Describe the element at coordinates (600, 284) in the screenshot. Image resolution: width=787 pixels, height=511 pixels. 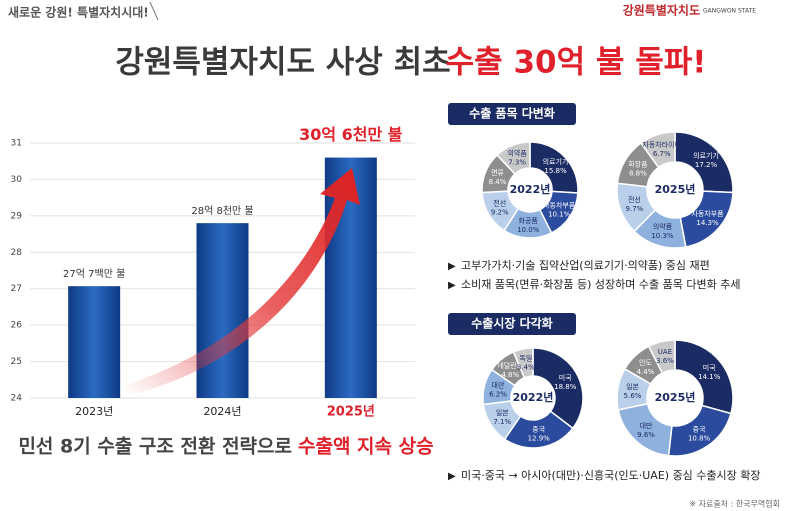
I see `bullet-text: 소비재 품목(면류·화장품 등) 성장하며 수출 품목 다변화 추세` at that location.